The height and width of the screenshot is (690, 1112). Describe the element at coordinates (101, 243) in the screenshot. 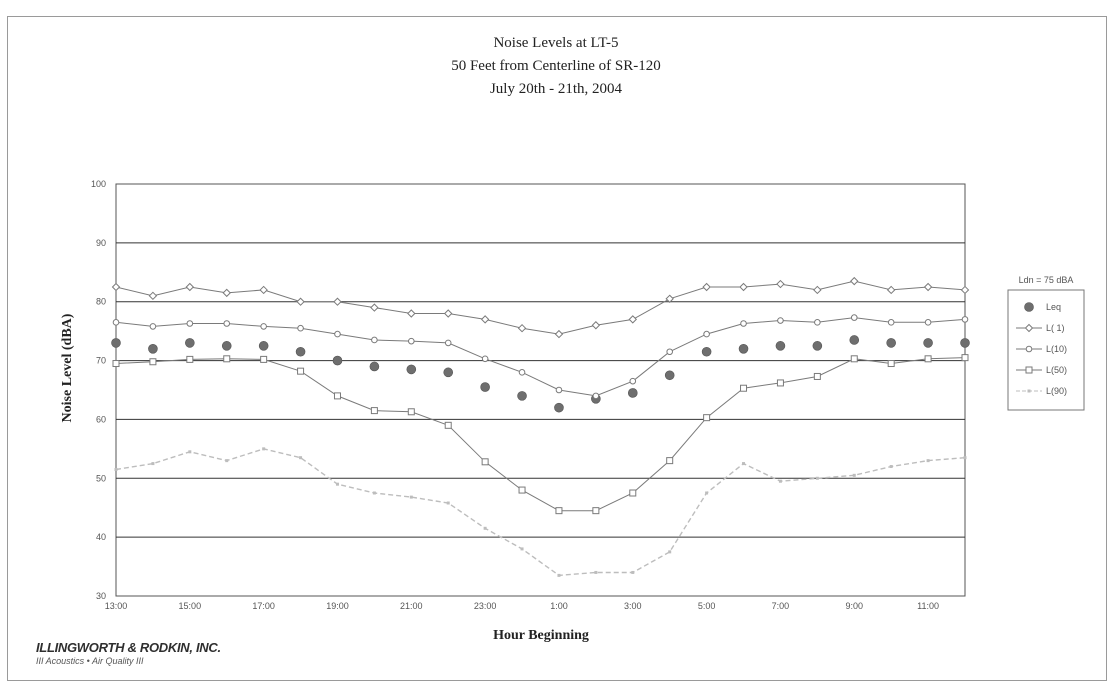

I see `y-tick-label: 90` at that location.